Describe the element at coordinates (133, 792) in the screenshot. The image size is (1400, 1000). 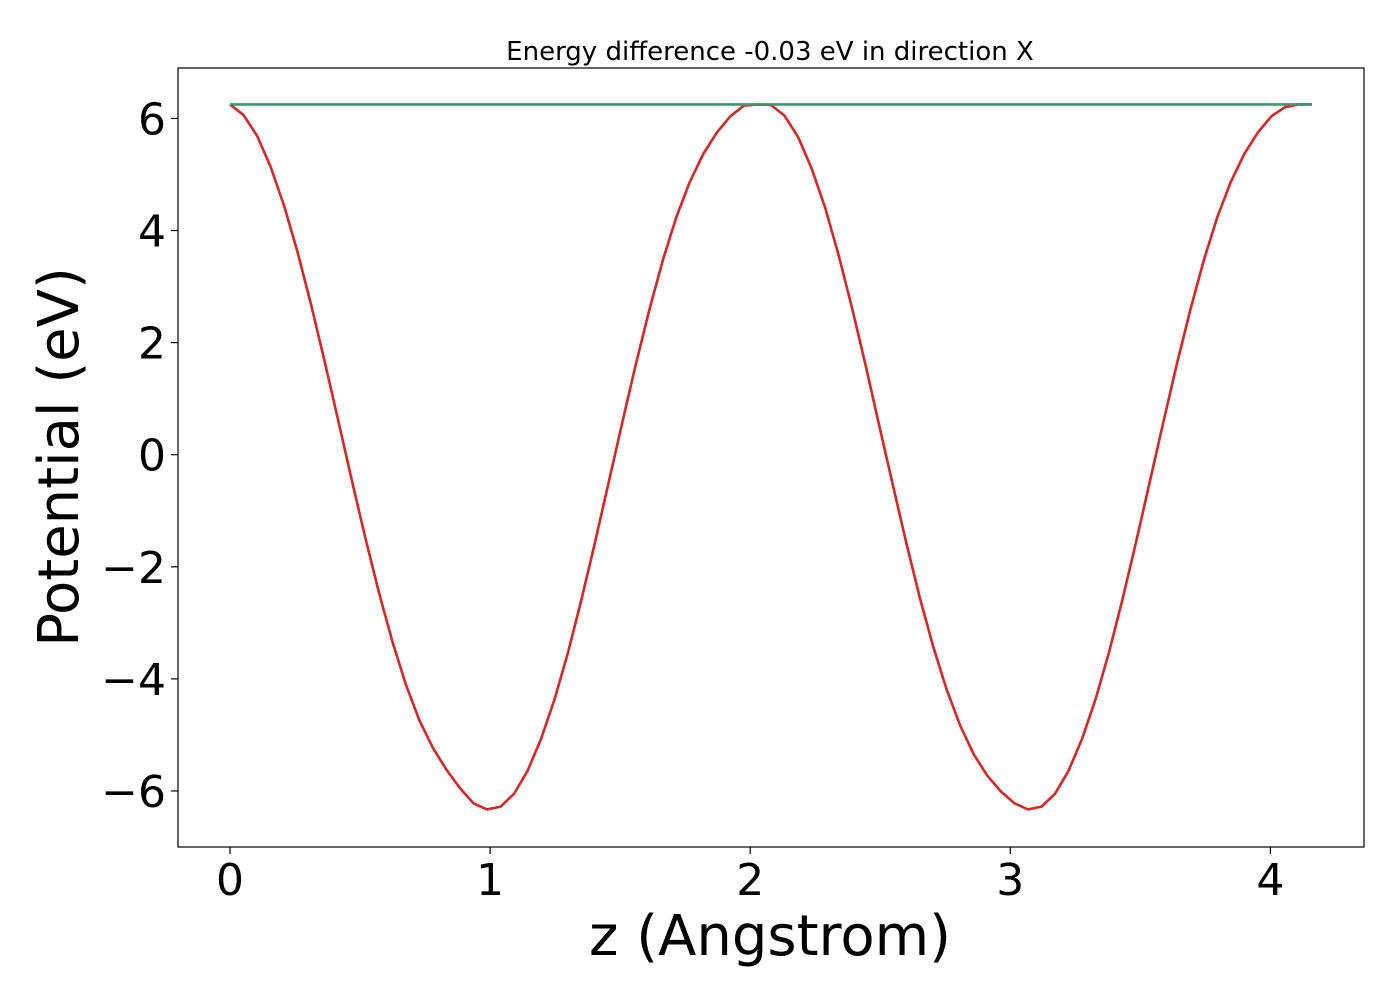
I see `y-tick-label: −6` at that location.